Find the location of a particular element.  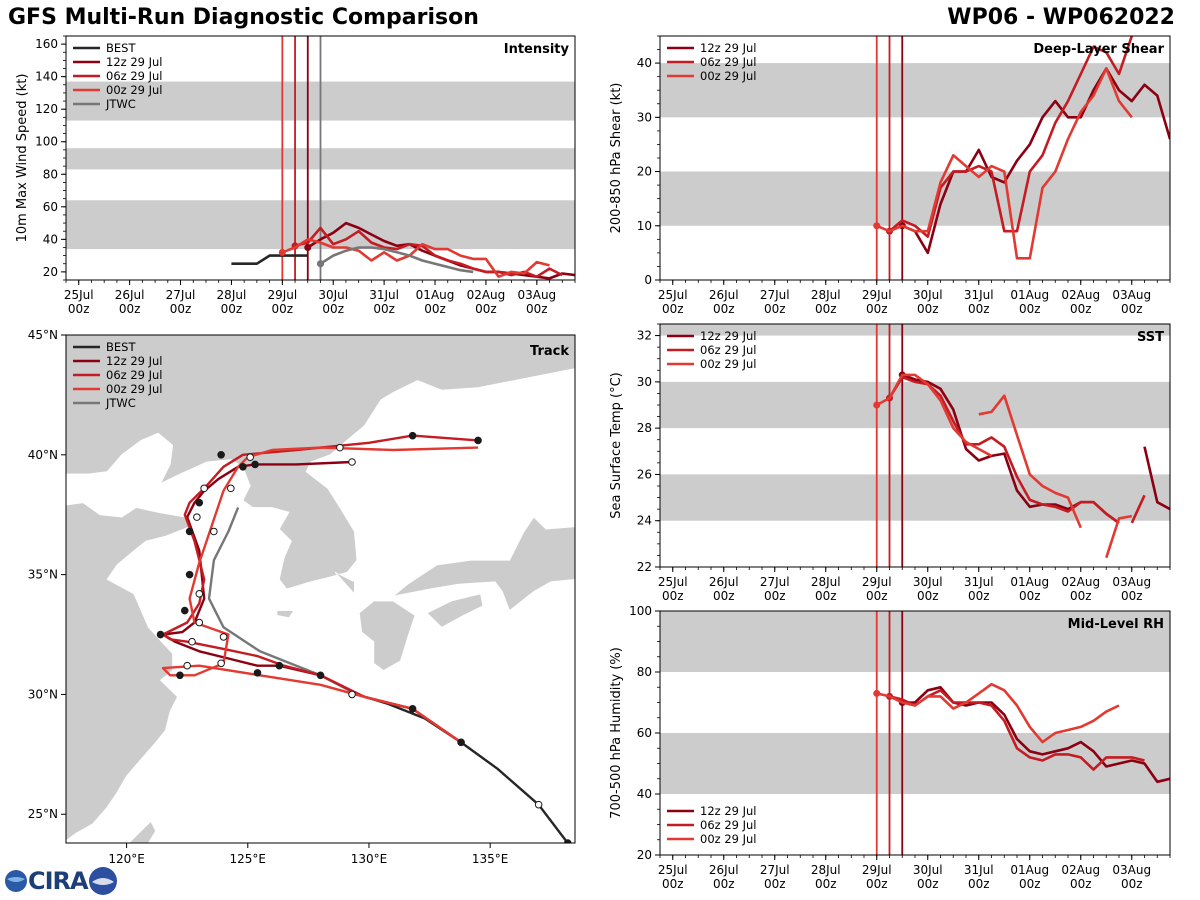

storm-id: WP06 - WP062022 is located at coordinates (1061, 17).